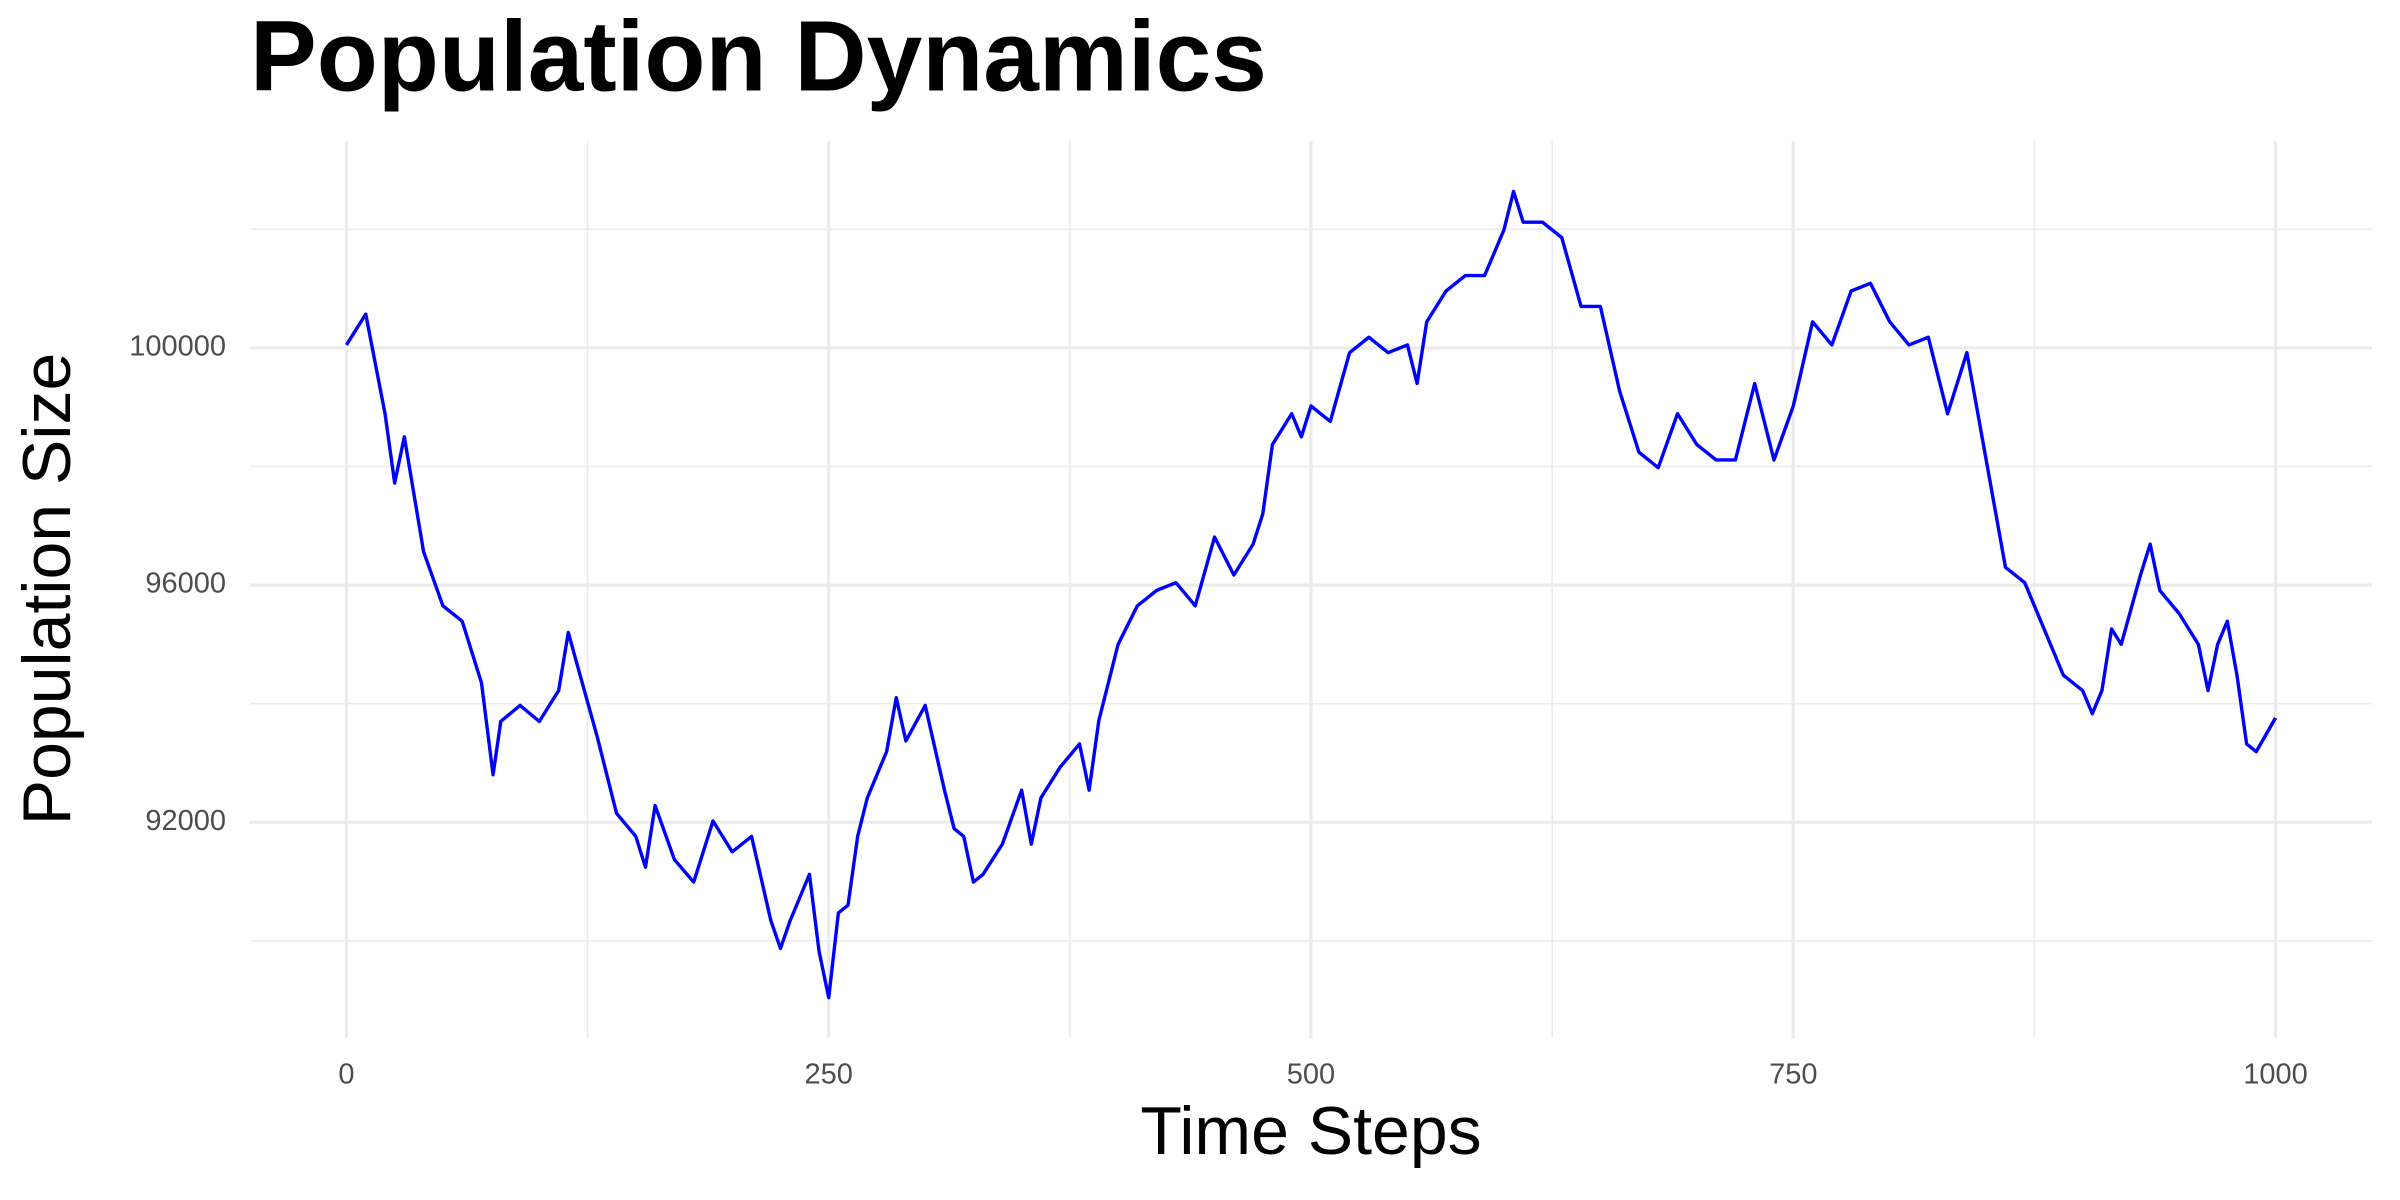  What do you see at coordinates (2275, 1075) in the screenshot?
I see `x-tick-label: 1000` at bounding box center [2275, 1075].